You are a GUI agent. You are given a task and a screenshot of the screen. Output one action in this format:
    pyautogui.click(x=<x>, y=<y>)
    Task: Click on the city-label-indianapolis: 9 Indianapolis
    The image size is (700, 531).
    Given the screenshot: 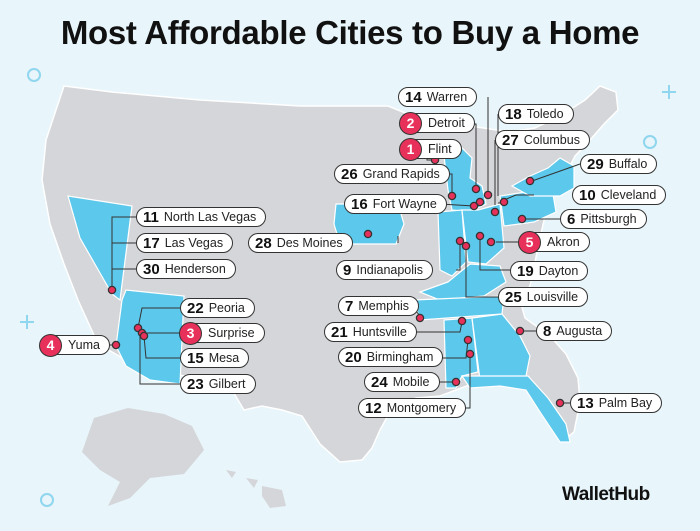 What is the action you would take?
    pyautogui.click(x=385, y=270)
    